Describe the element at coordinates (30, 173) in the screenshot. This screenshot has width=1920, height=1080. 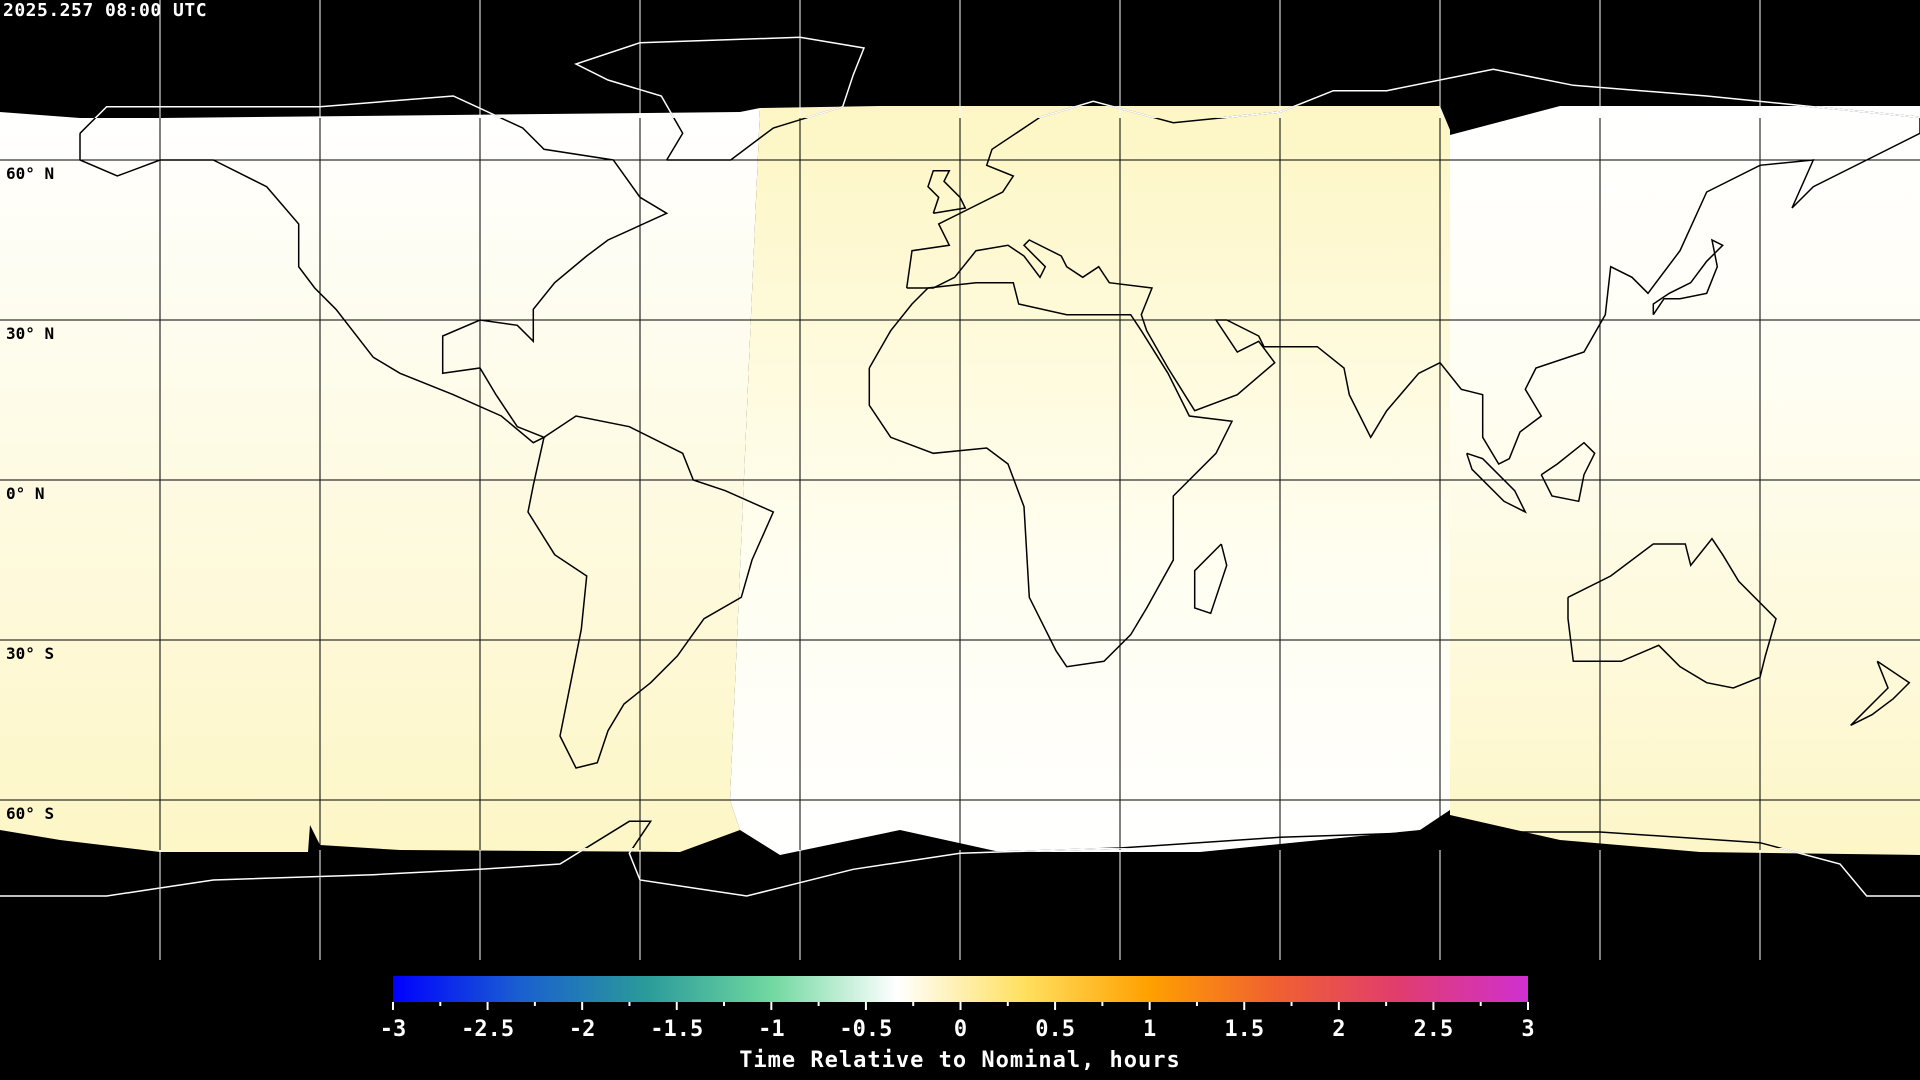
I see `lat-label-60n: 60° N` at that location.